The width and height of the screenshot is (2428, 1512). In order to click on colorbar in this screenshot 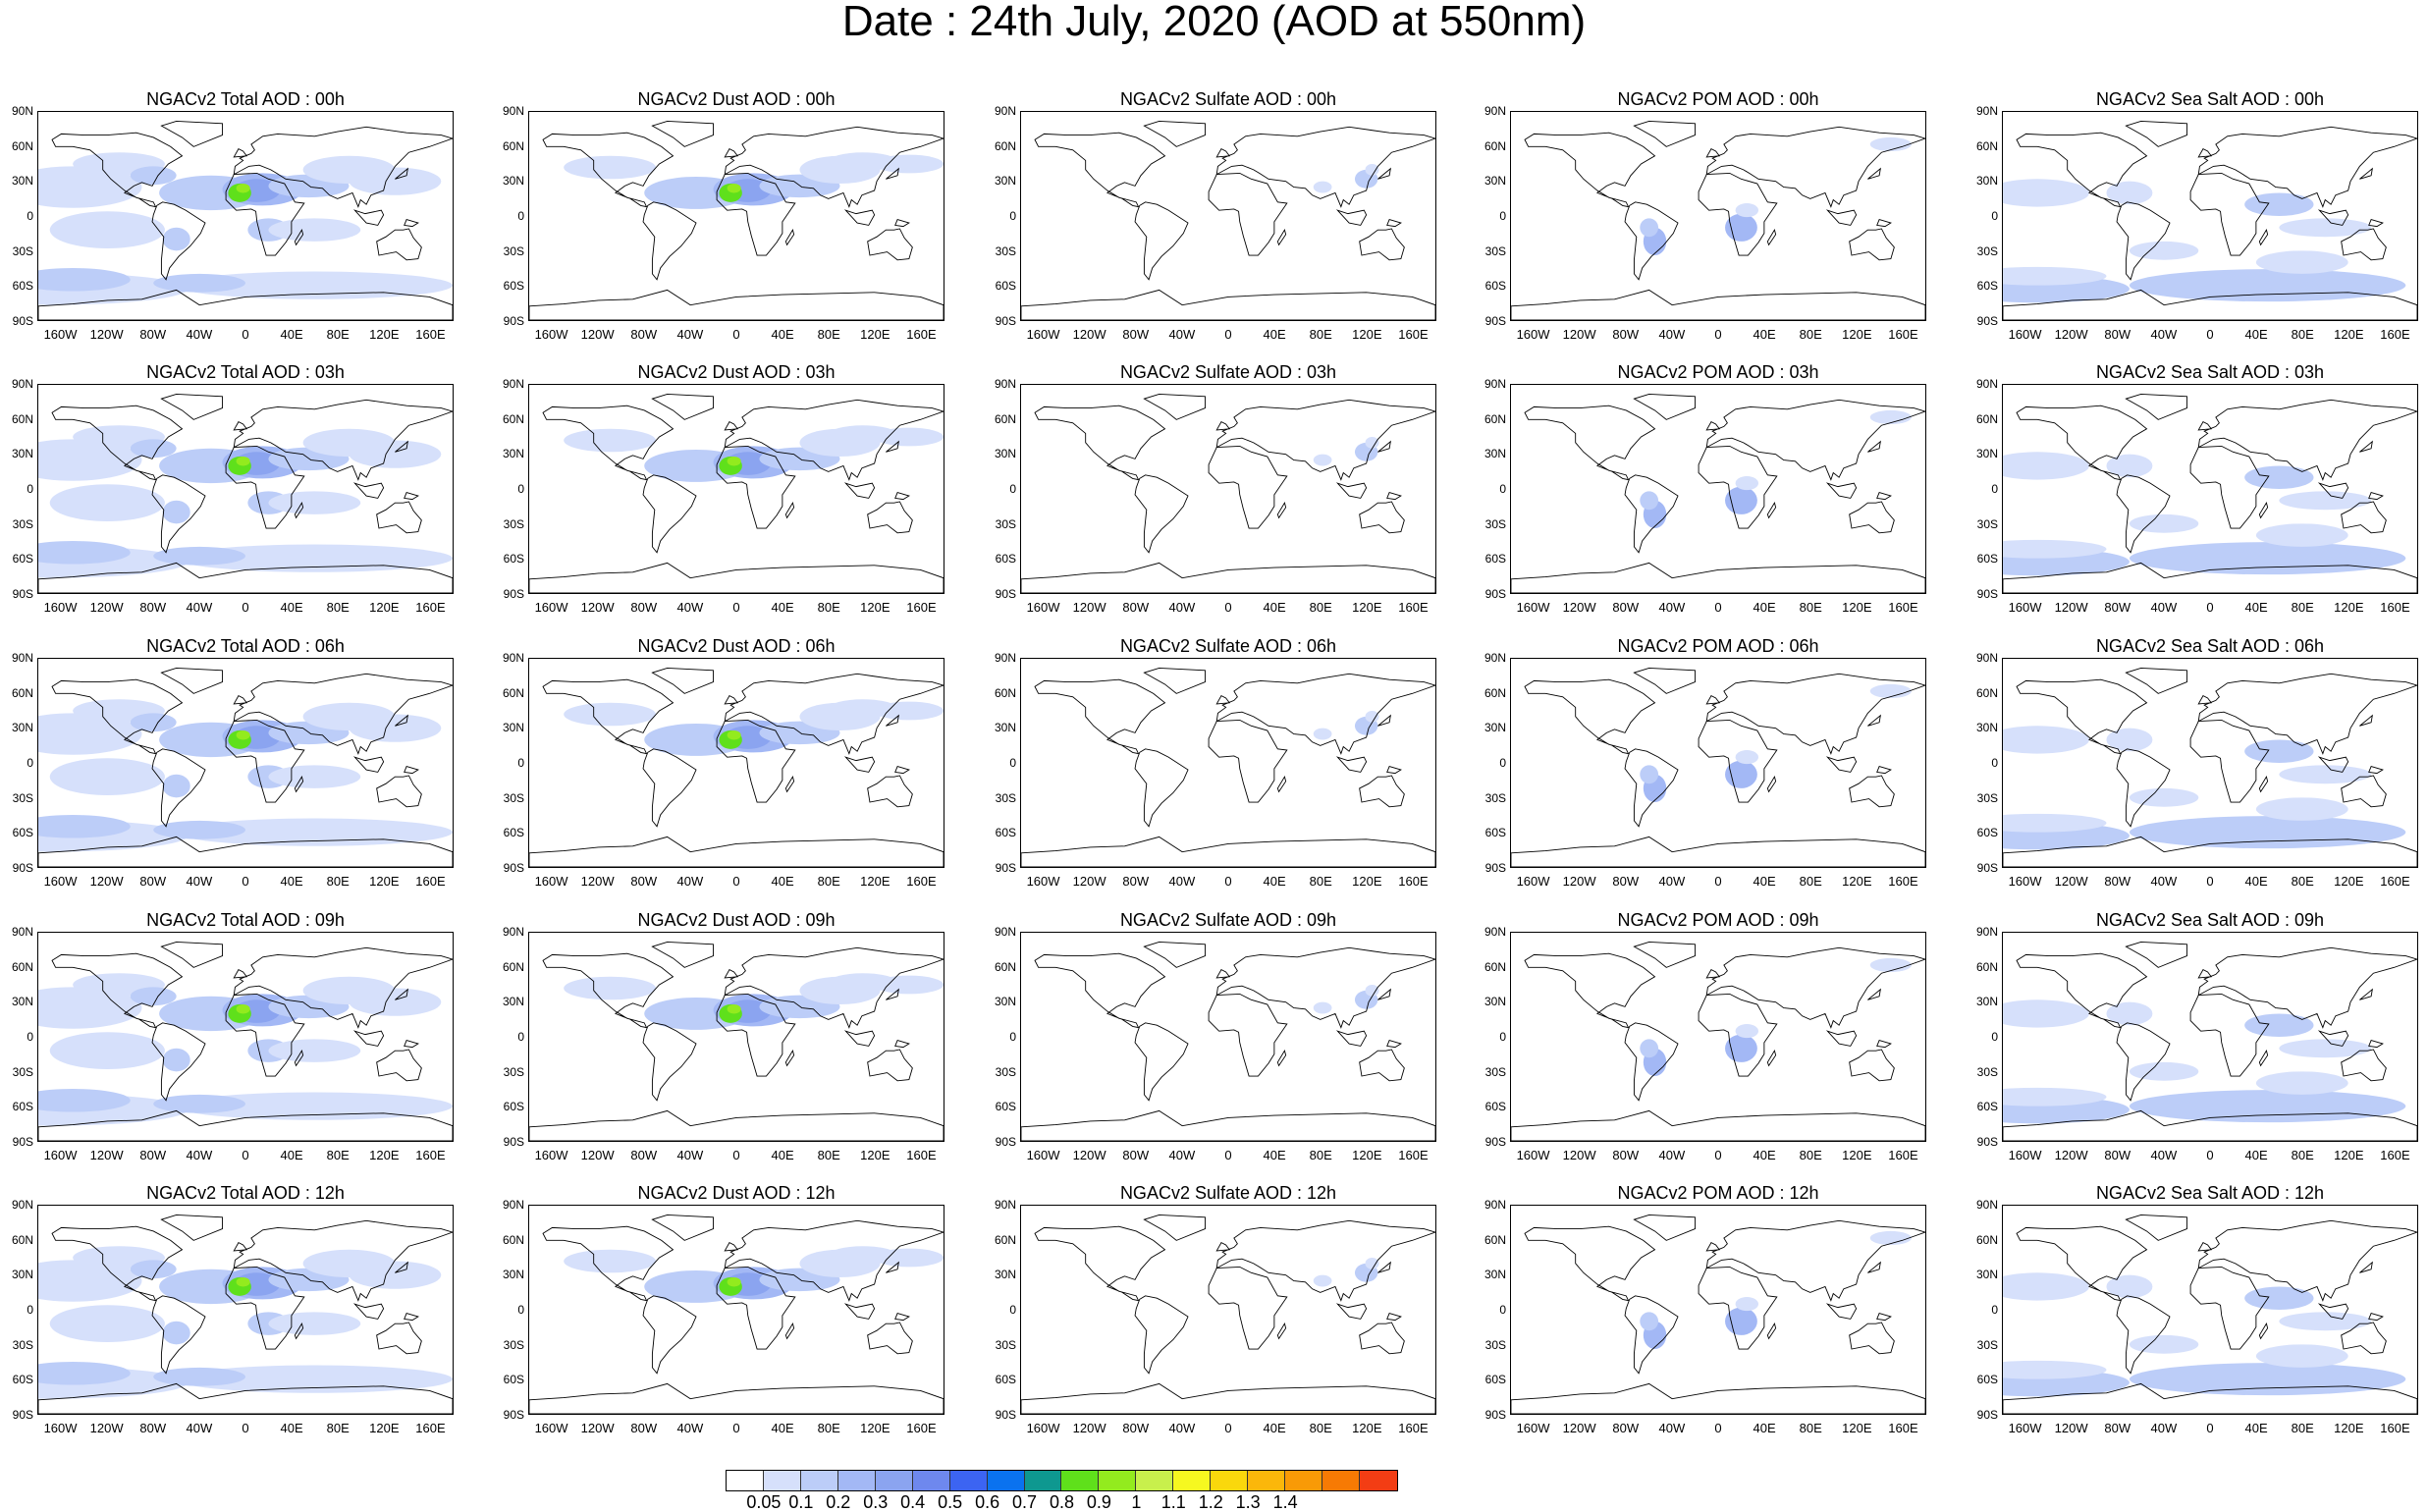, I will do `click(1062, 1480)`.